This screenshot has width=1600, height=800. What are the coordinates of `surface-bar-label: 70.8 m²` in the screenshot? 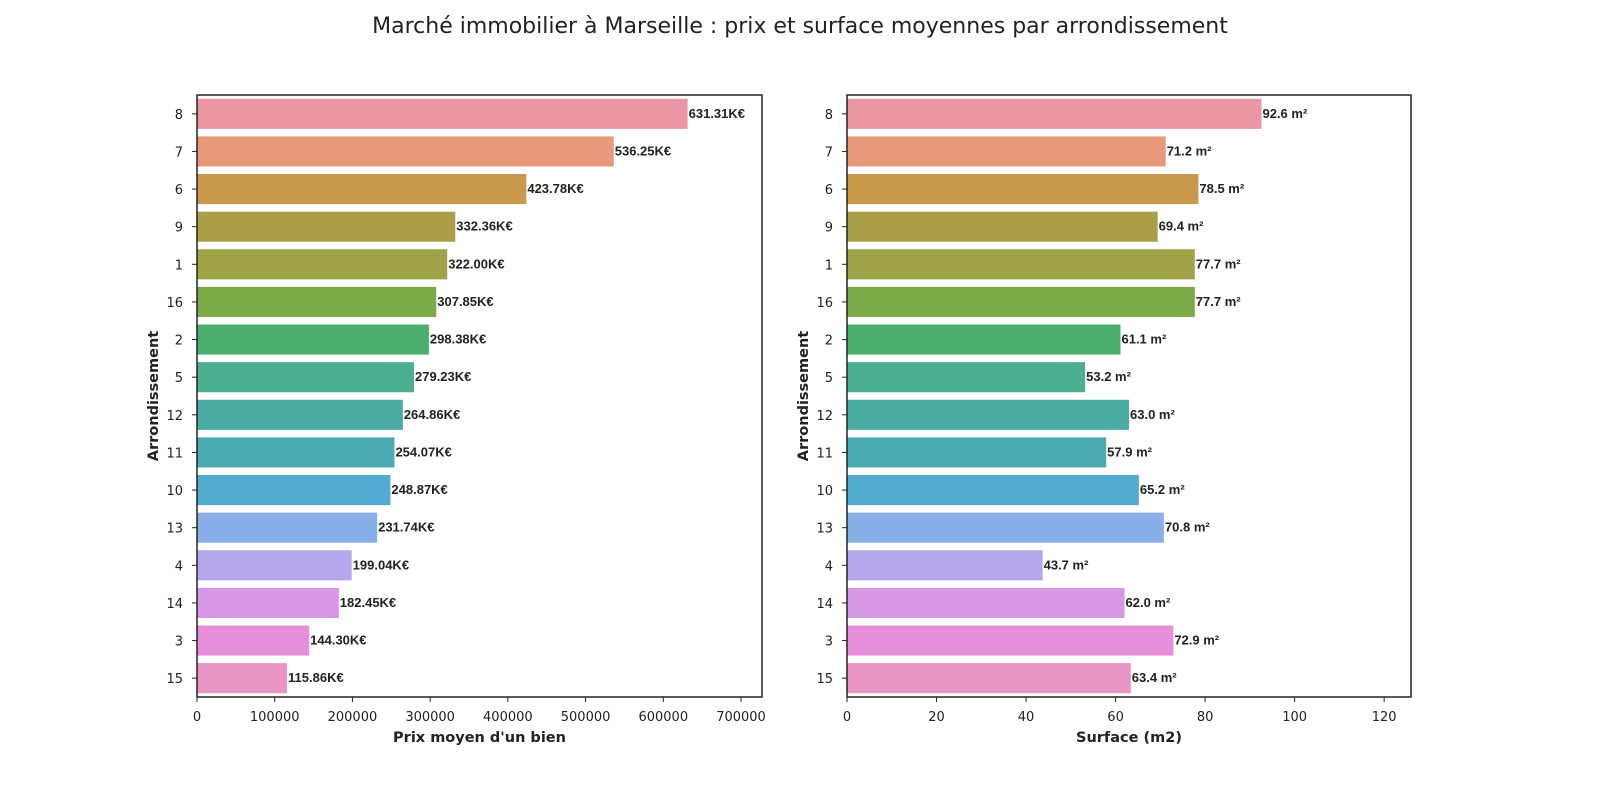 It's located at (1187, 527).